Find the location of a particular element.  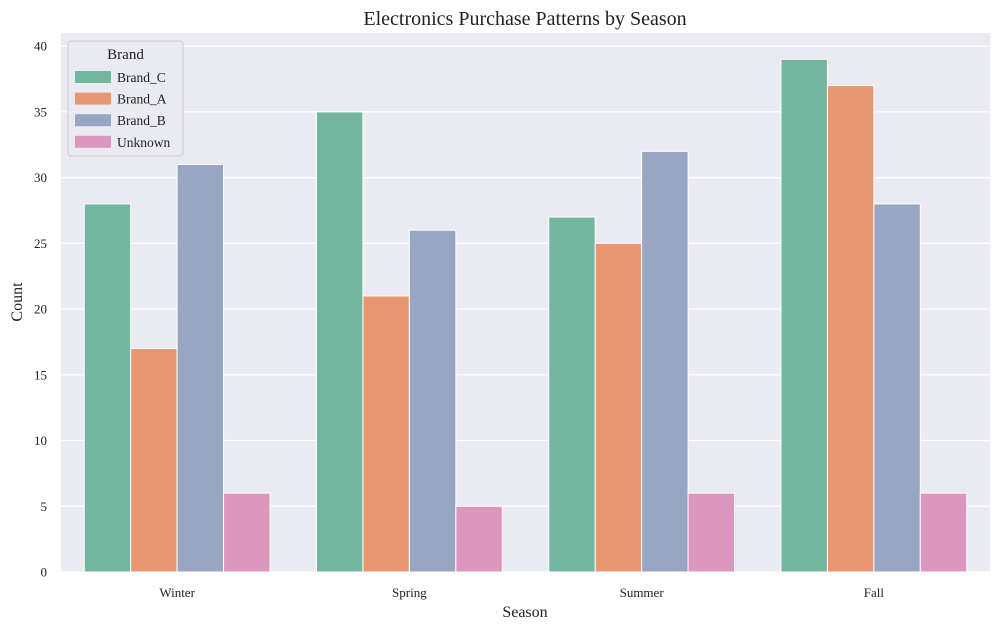

y-tick-label: 20 is located at coordinates (40, 309).